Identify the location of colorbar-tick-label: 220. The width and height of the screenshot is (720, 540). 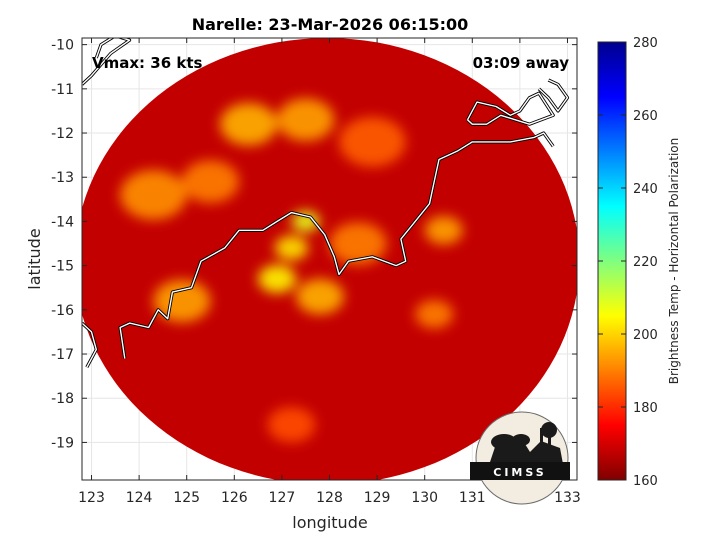
(645, 262).